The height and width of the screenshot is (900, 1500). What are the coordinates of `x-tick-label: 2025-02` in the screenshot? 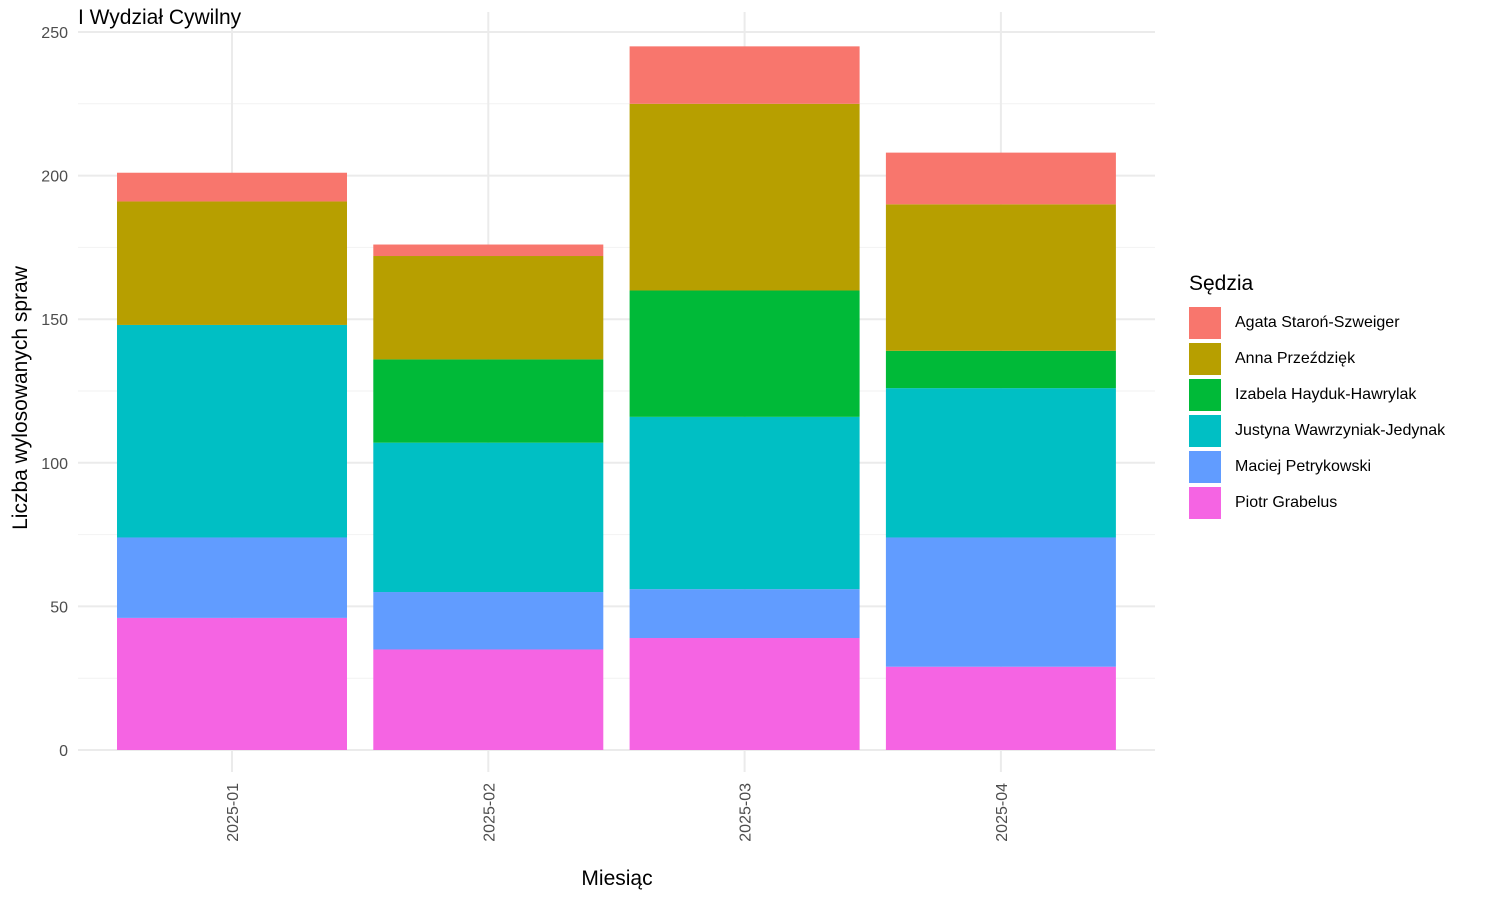 It's located at (489, 812).